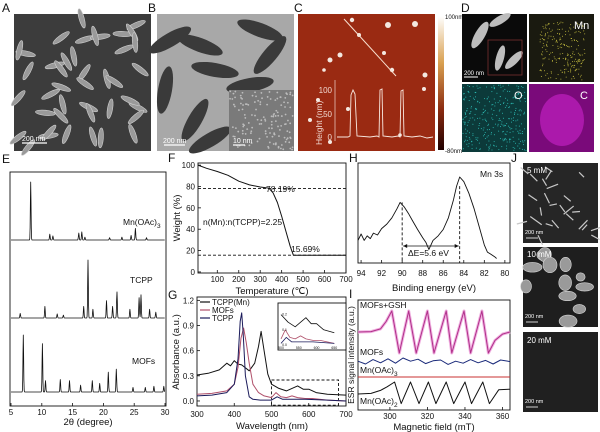  Describe the element at coordinates (41, 412) in the screenshot. I see `x-tick-label: 10` at that location.